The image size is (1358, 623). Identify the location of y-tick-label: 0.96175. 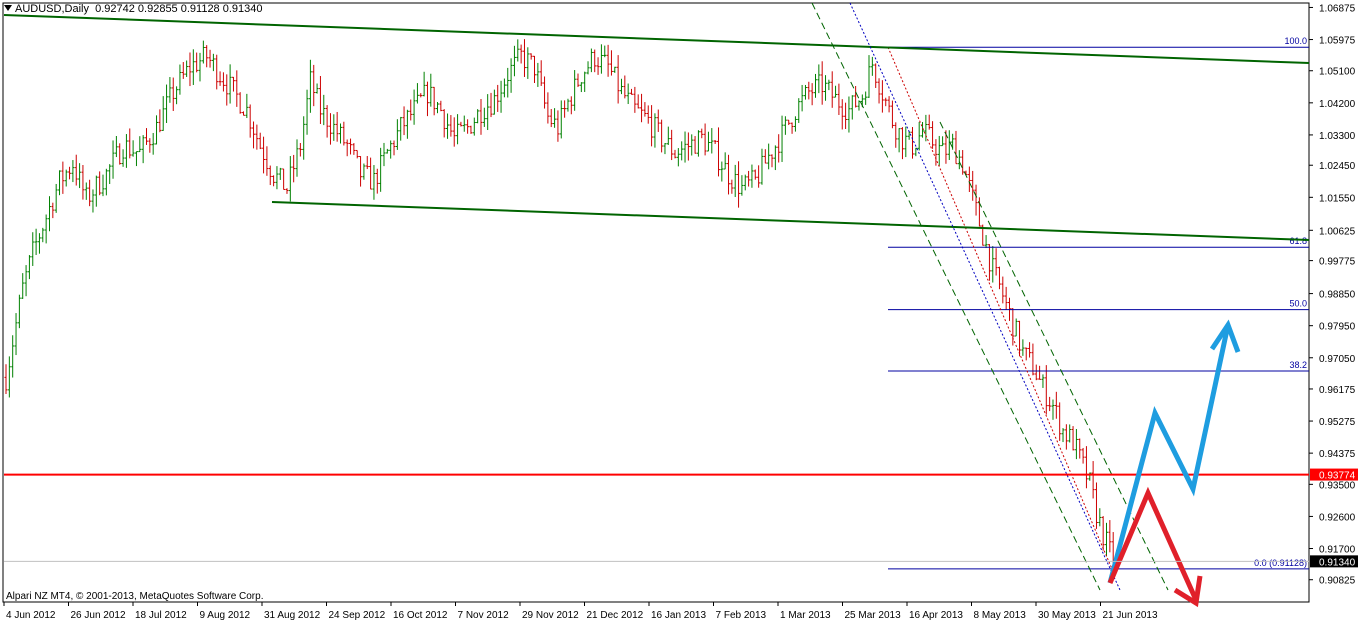
(1337, 390).